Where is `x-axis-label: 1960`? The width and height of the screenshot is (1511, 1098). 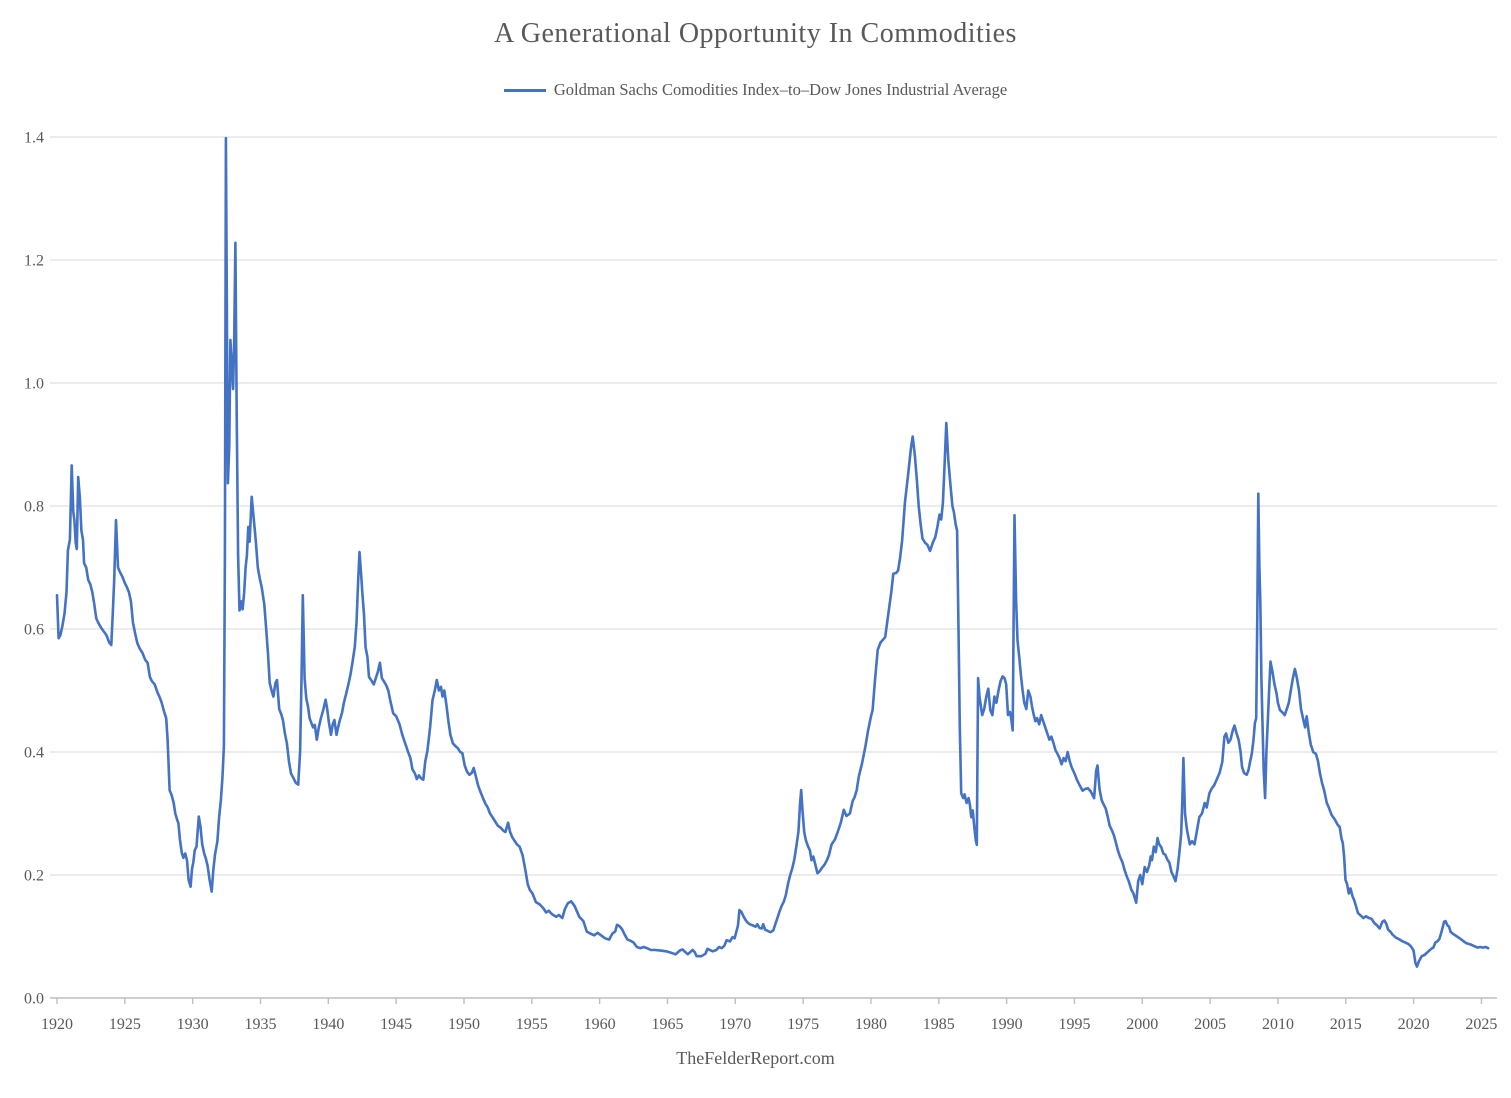
x-axis-label: 1960 is located at coordinates (600, 1024).